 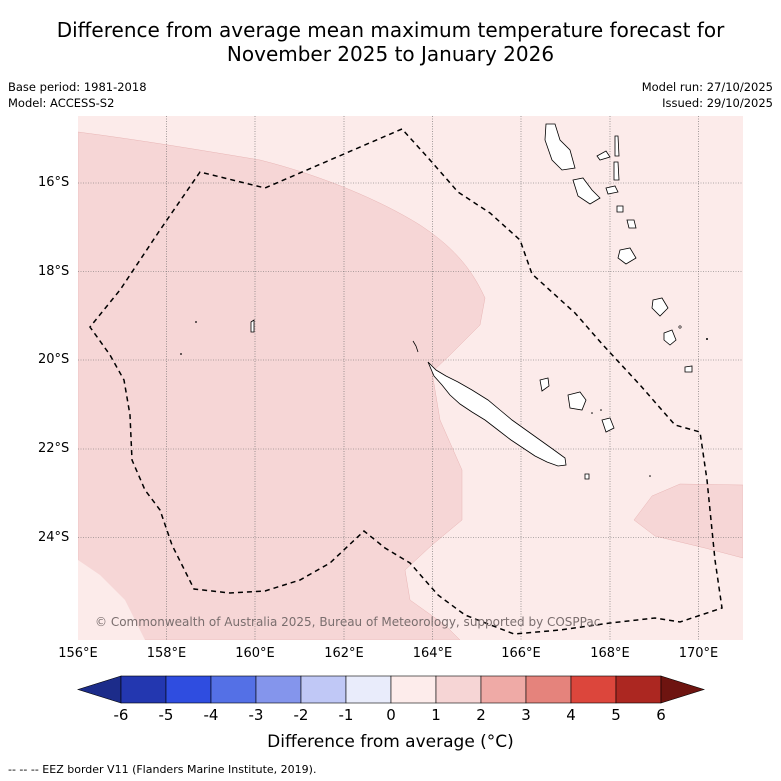 What do you see at coordinates (77, 95) in the screenshot?
I see `meta-left: Base period: 1981-2018 Model: ACCESS-S2` at bounding box center [77, 95].